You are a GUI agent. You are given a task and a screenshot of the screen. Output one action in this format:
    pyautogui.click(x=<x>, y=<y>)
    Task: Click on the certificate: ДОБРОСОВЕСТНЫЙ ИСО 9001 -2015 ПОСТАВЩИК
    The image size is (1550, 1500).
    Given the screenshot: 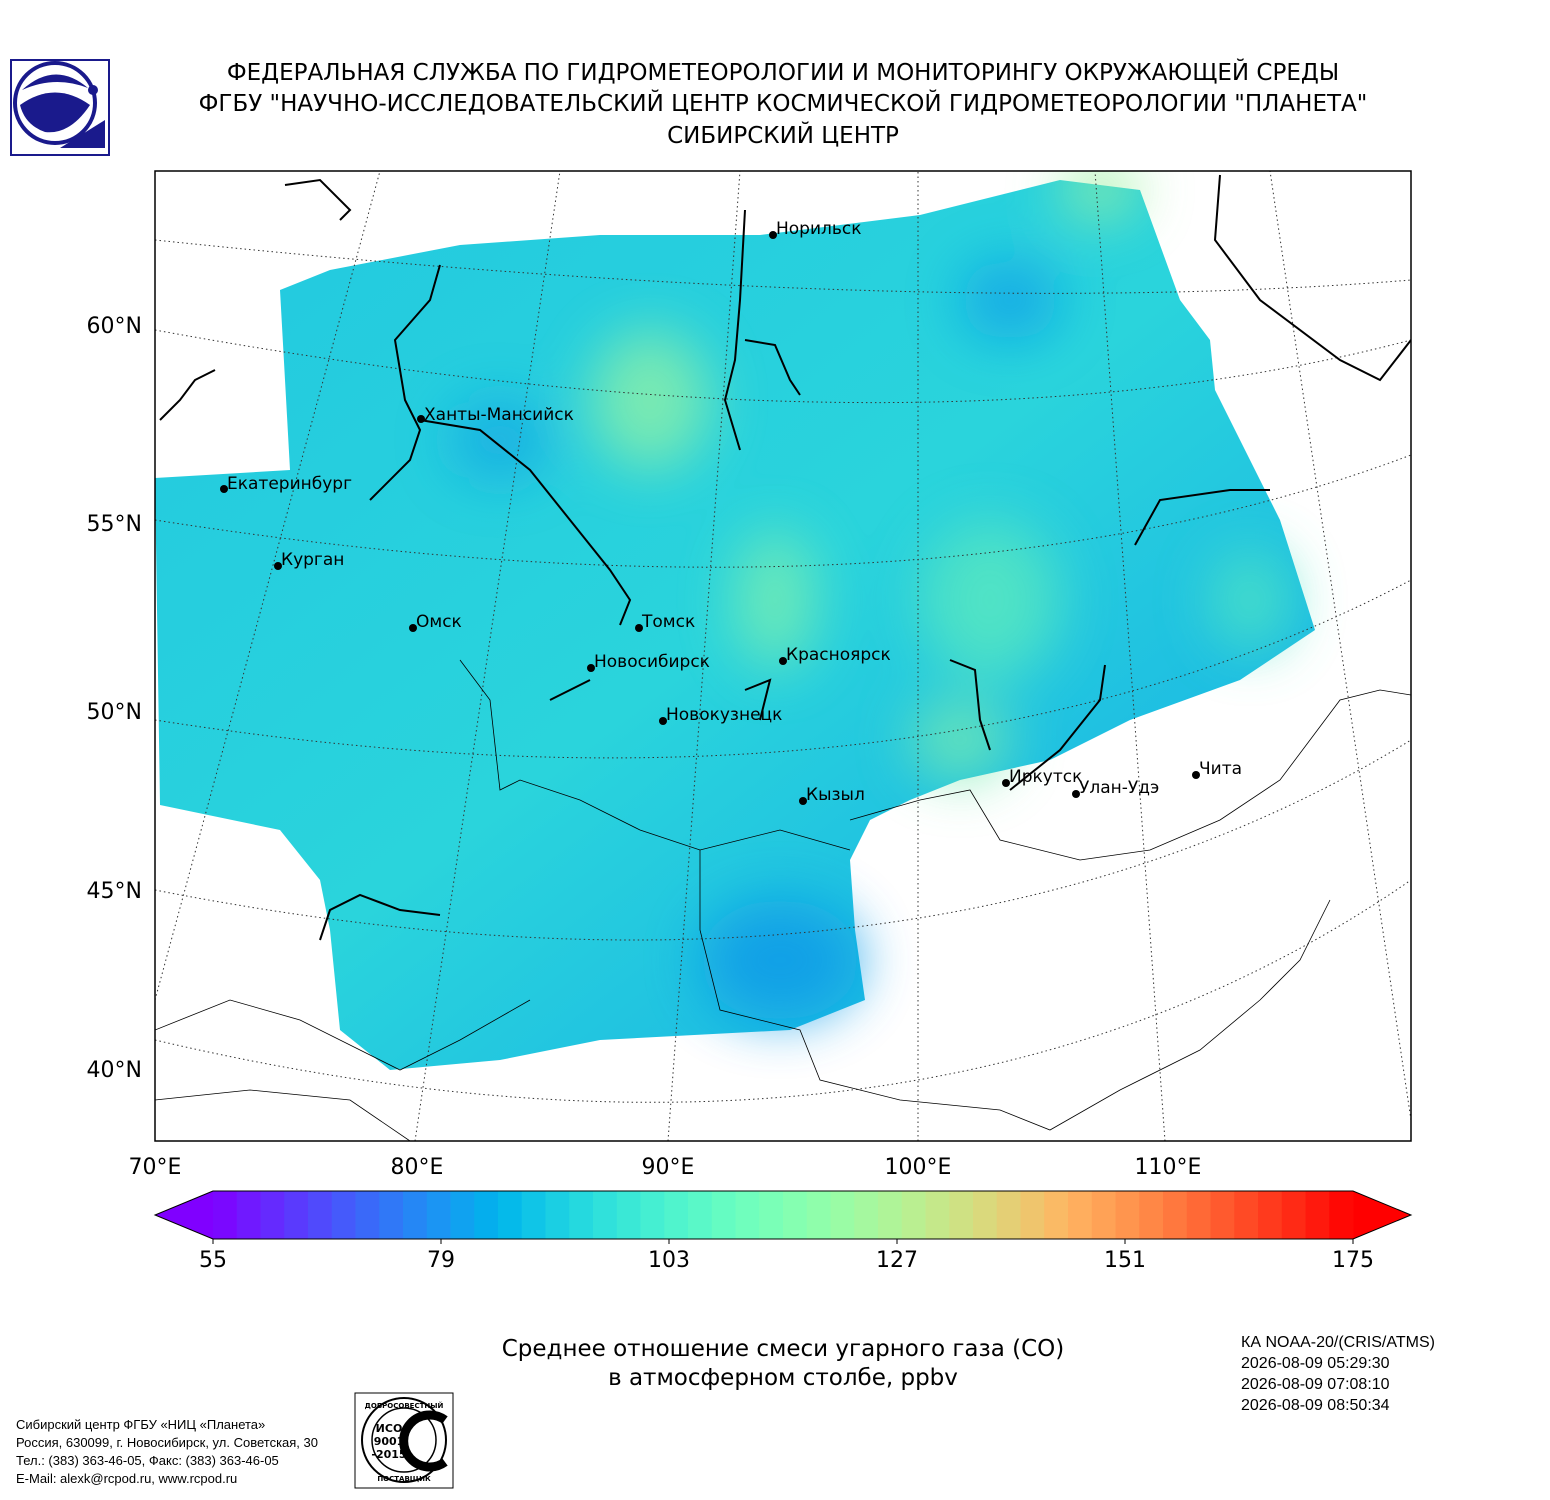 What is the action you would take?
    pyautogui.click(x=404, y=1440)
    